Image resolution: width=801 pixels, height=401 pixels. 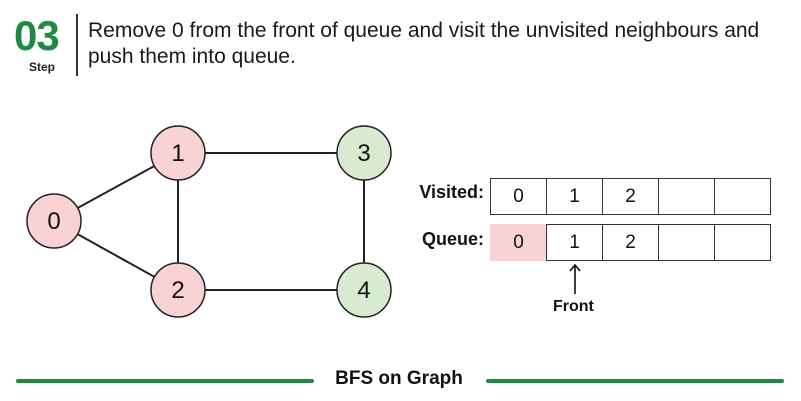 What do you see at coordinates (574, 196) in the screenshot?
I see `visited-cell: 1` at bounding box center [574, 196].